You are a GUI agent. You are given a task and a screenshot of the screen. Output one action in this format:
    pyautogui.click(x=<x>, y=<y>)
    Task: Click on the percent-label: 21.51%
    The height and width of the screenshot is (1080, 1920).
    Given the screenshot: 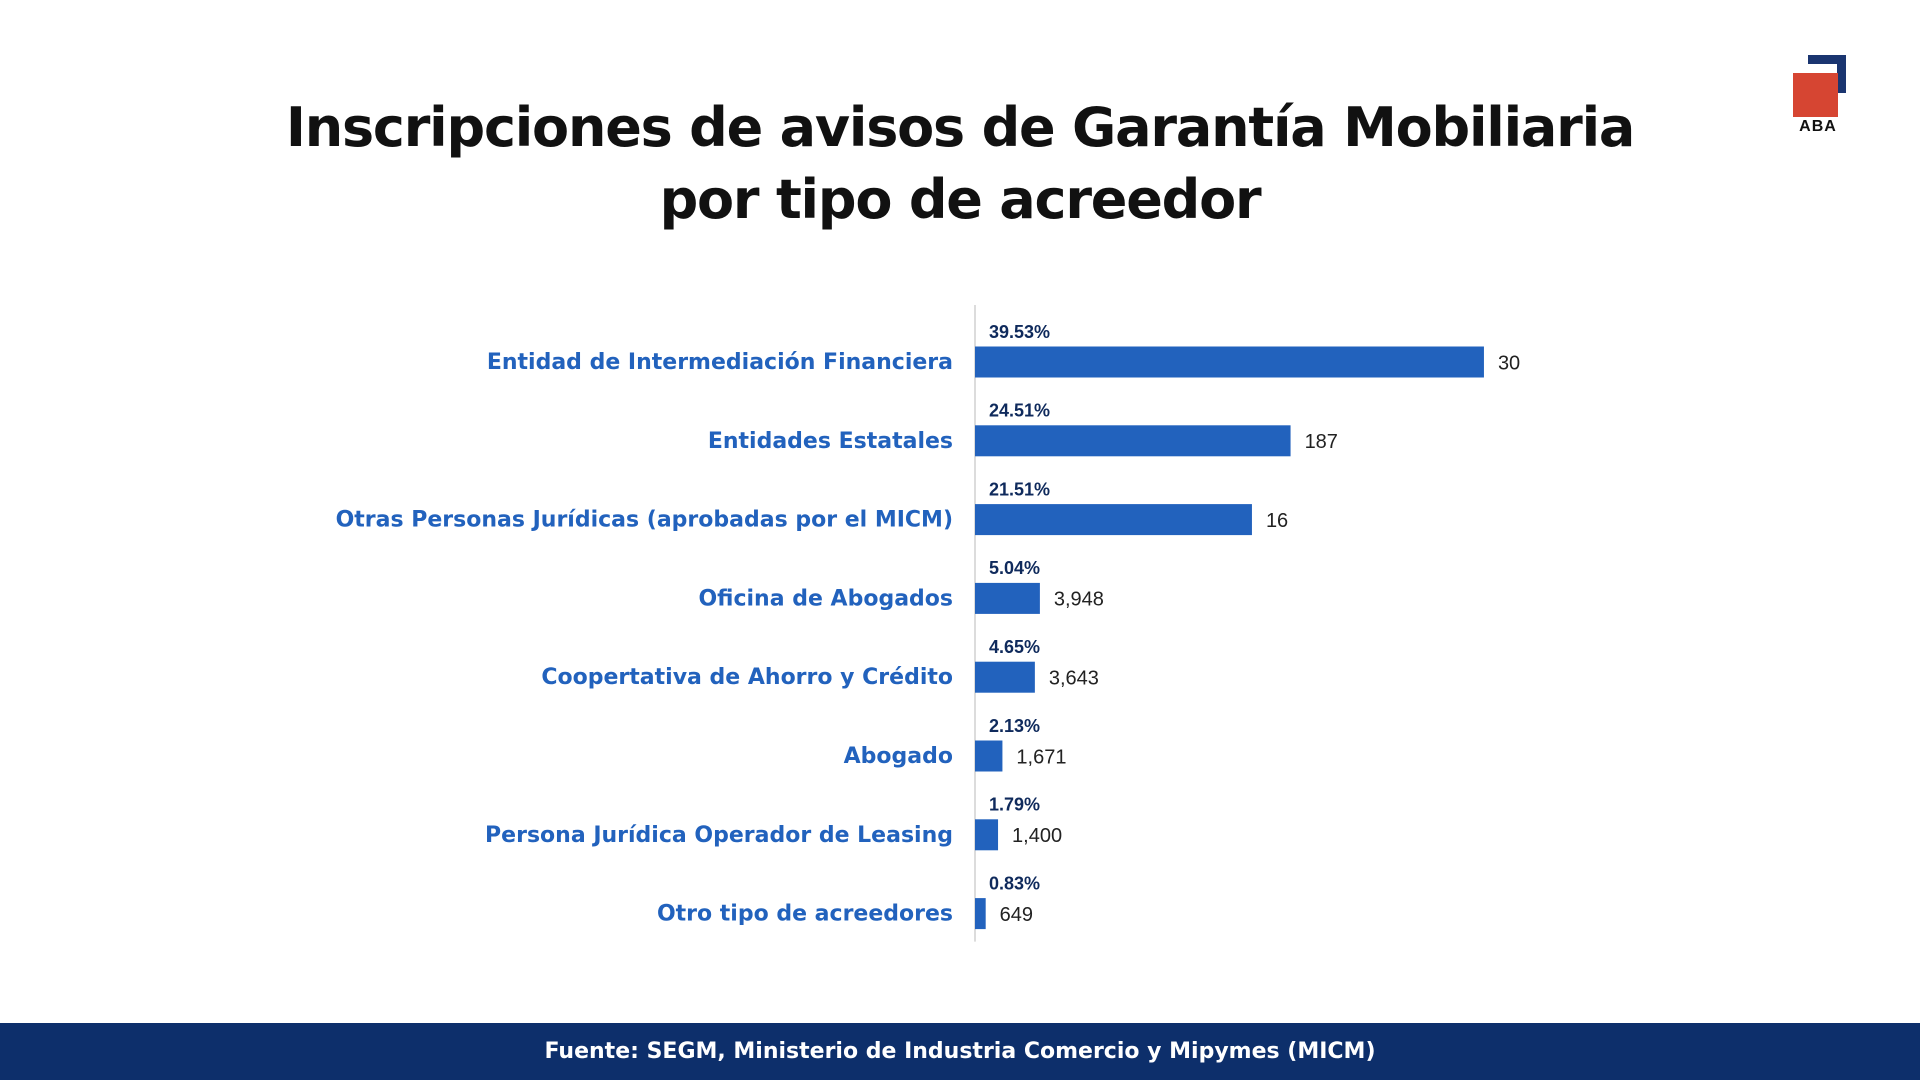 What is the action you would take?
    pyautogui.click(x=1019, y=489)
    